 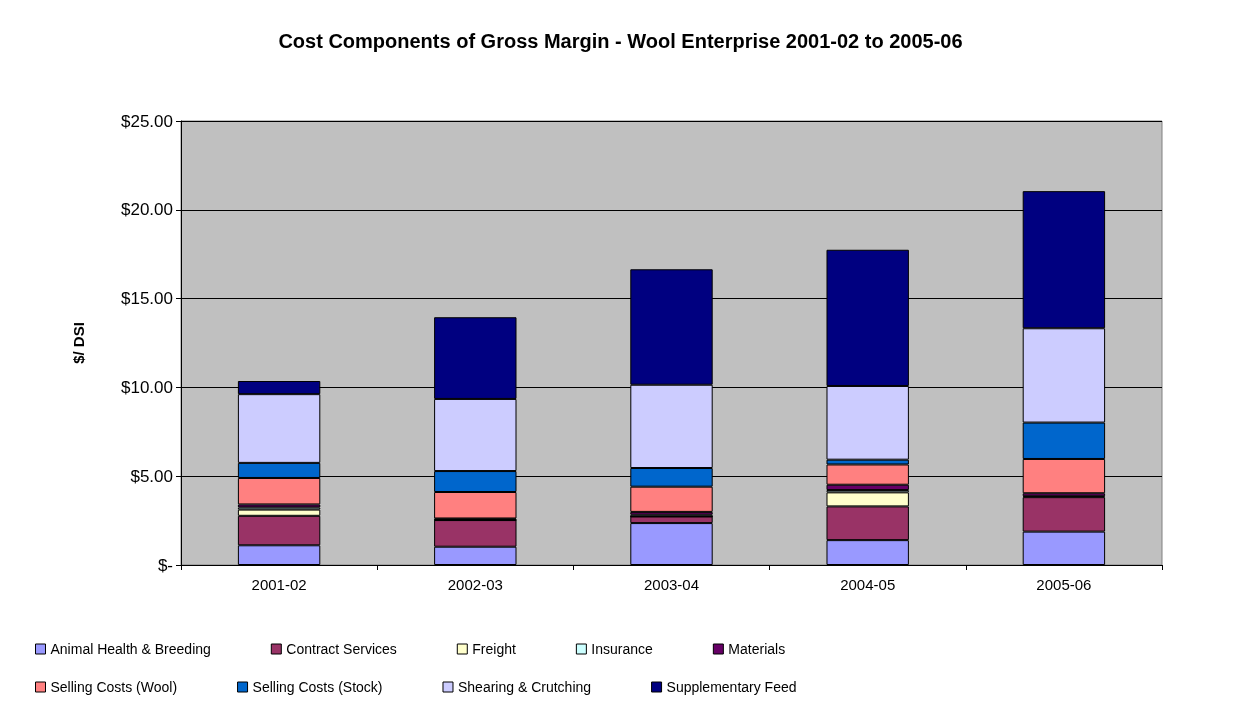 I want to click on x-tick-label: 2004-05, so click(x=868, y=584).